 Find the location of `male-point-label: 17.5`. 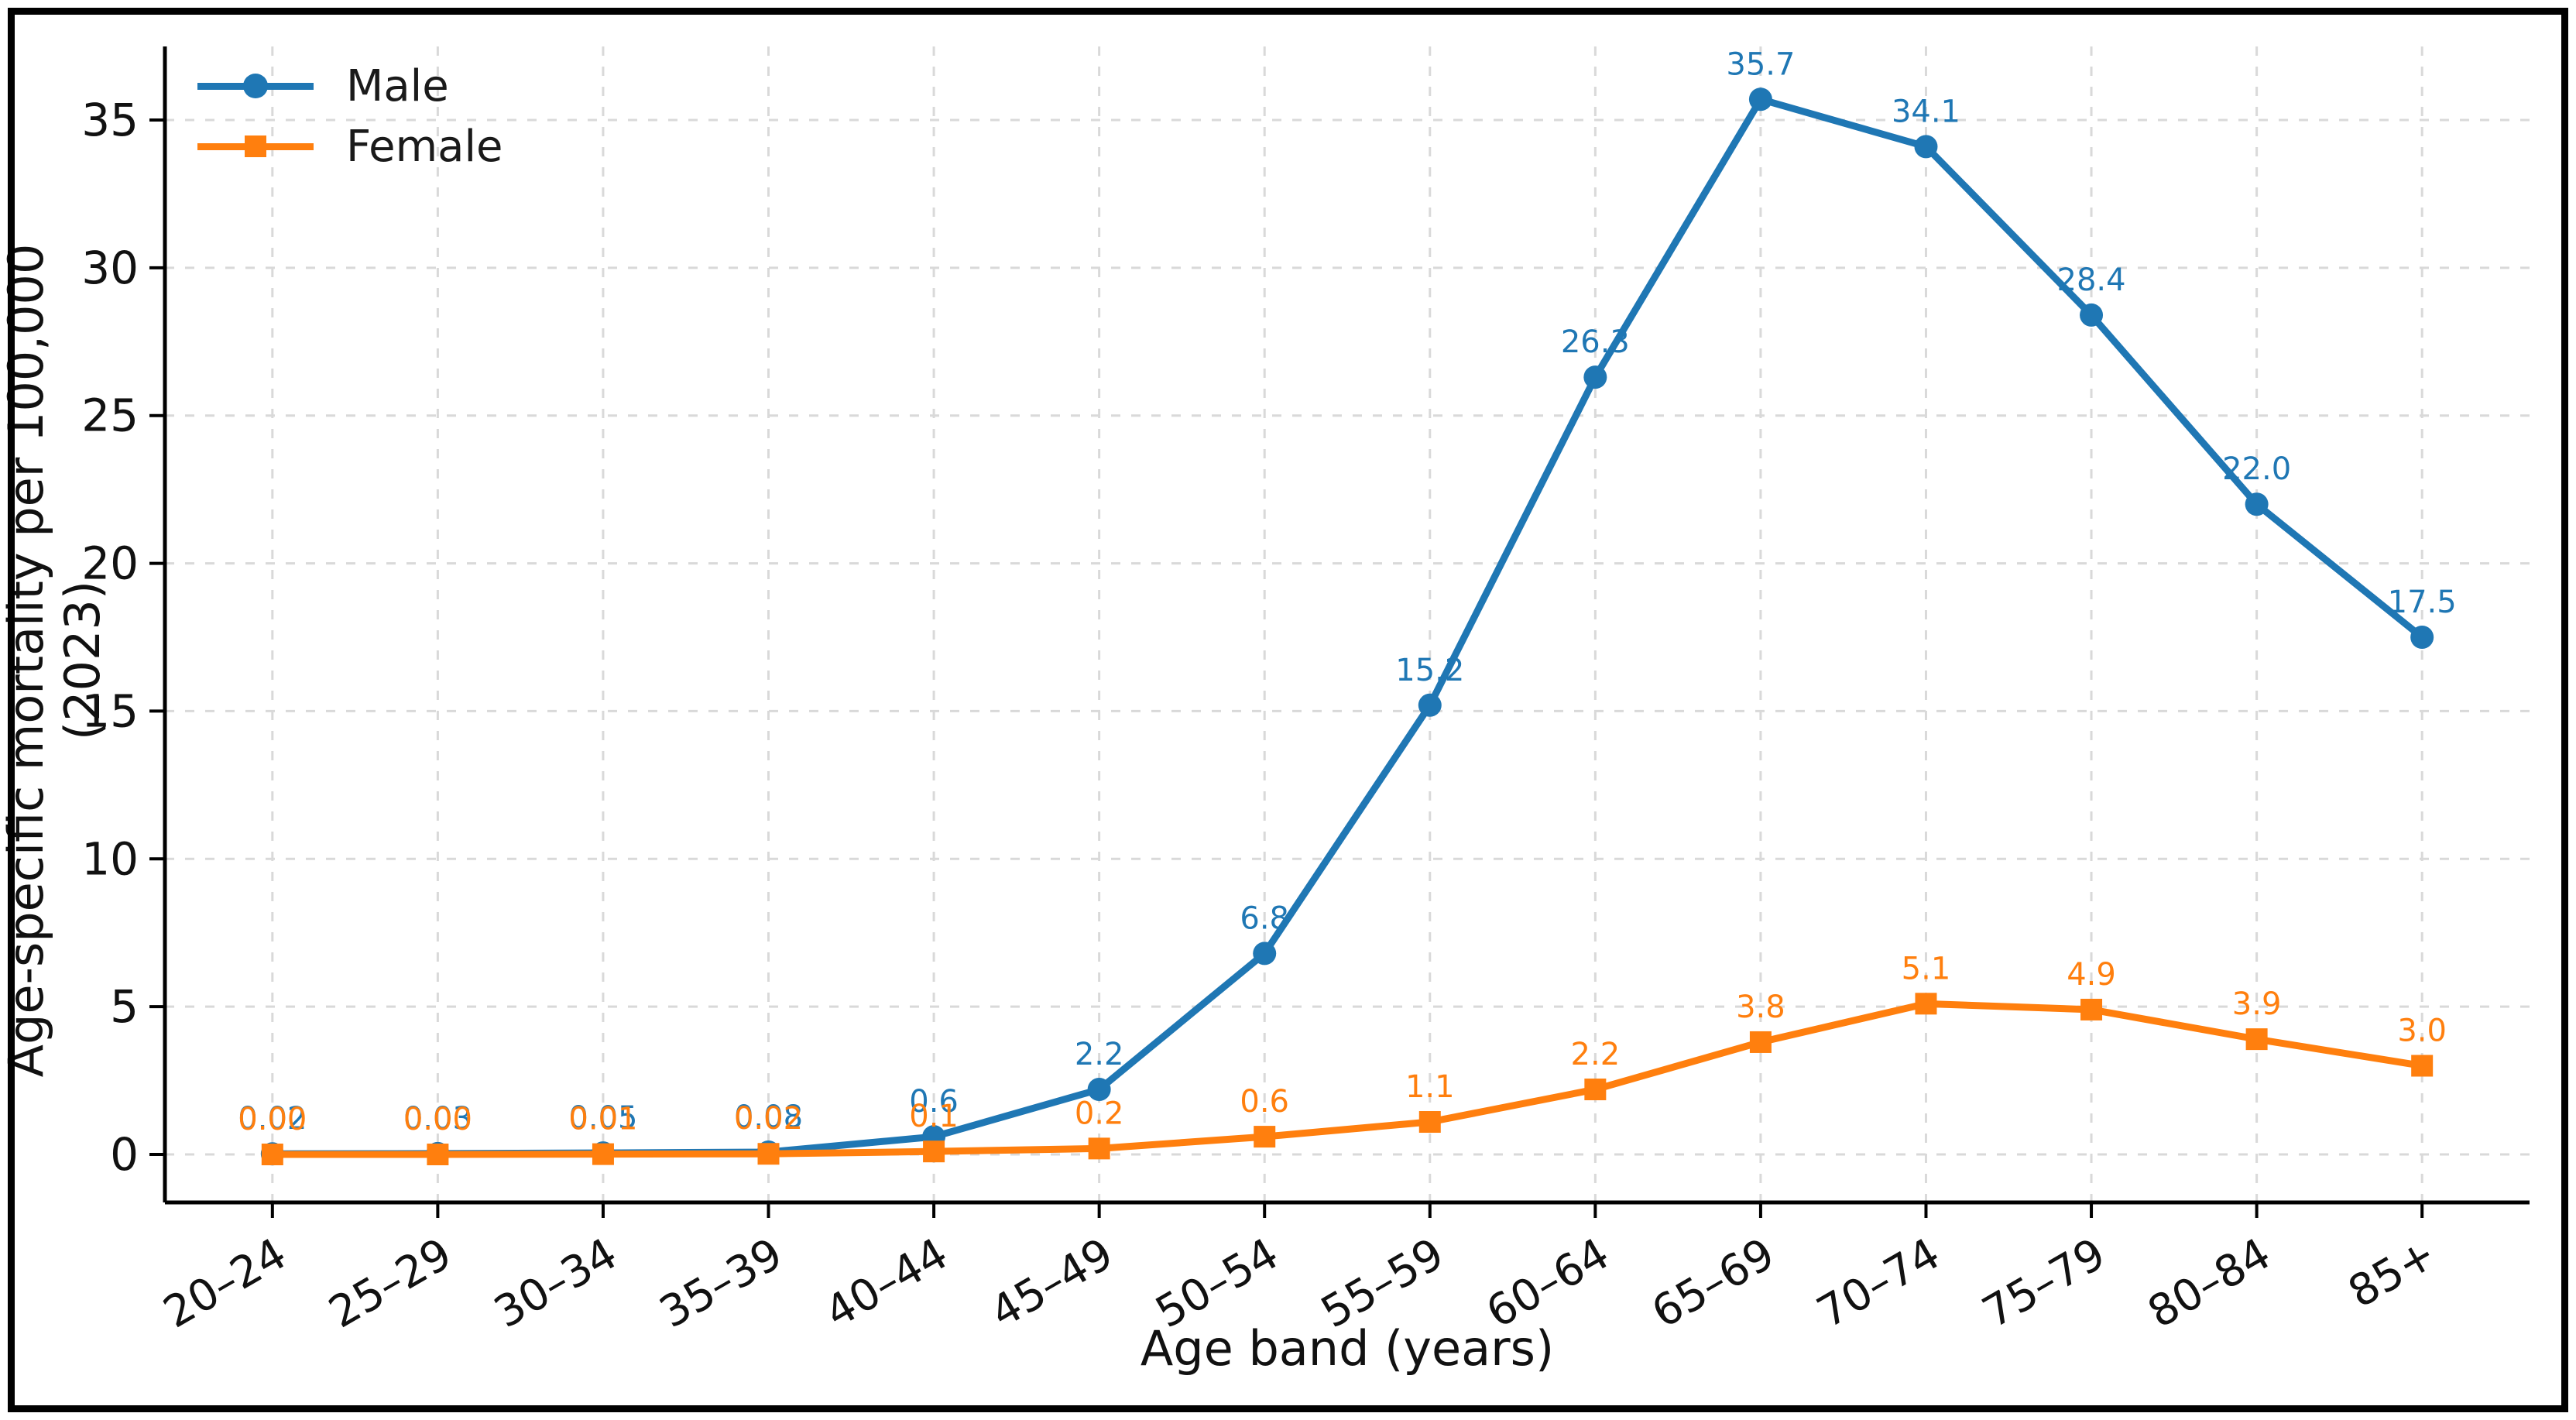

male-point-label: 17.5 is located at coordinates (2422, 602).